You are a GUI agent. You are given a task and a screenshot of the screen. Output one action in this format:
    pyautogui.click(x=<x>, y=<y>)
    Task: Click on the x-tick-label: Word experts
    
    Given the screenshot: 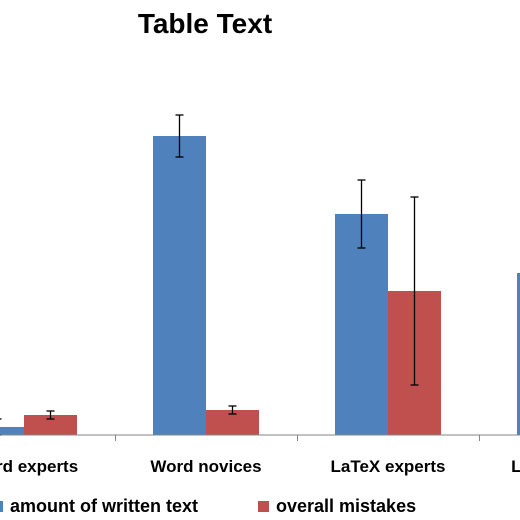 What is the action you would take?
    pyautogui.click(x=39, y=466)
    